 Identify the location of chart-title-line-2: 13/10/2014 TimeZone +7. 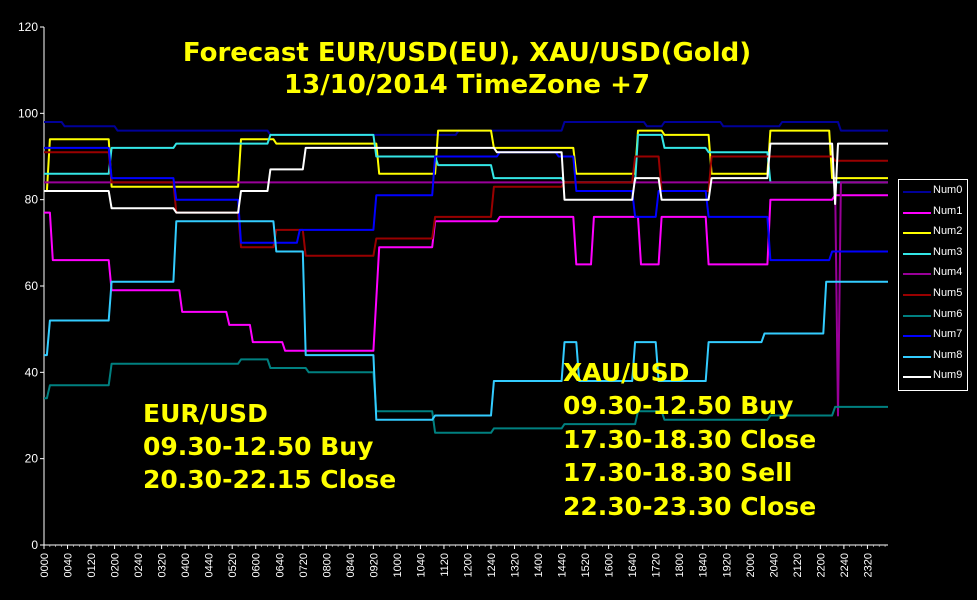
(467, 85).